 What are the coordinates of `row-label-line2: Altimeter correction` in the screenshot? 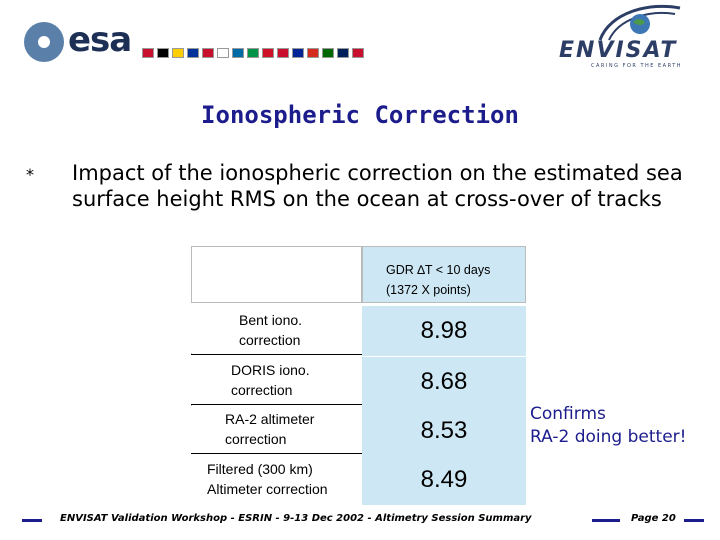 It's located at (267, 489).